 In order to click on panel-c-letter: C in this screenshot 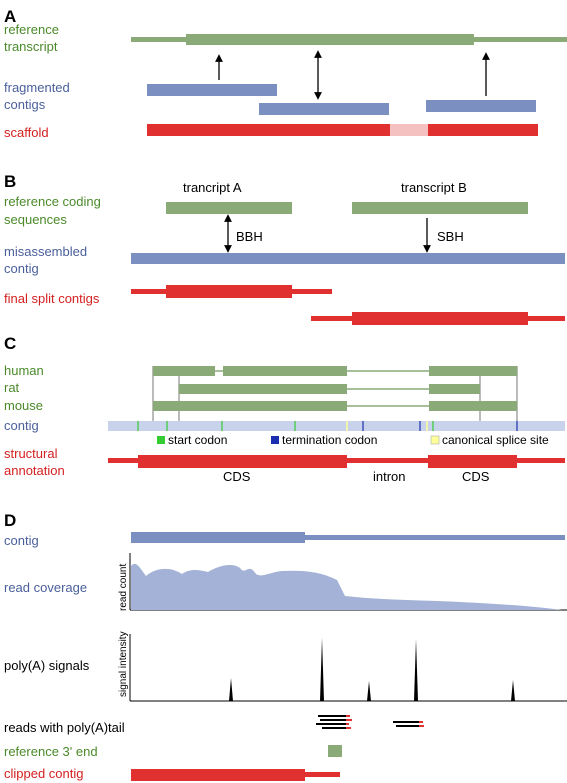, I will do `click(10, 343)`.